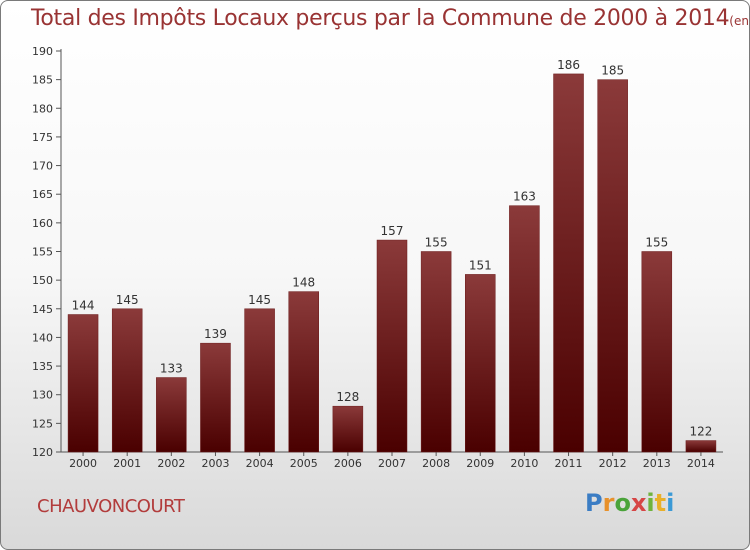 This screenshot has height=550, width=750. What do you see at coordinates (127, 463) in the screenshot?
I see `x-tick-label-2001: 2001` at bounding box center [127, 463].